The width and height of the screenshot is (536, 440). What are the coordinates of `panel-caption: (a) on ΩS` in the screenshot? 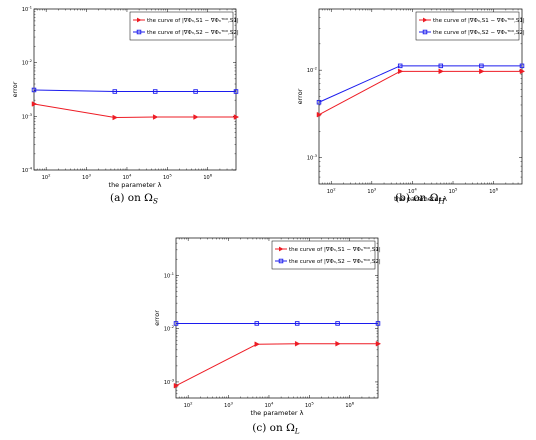 It's located at (134, 199).